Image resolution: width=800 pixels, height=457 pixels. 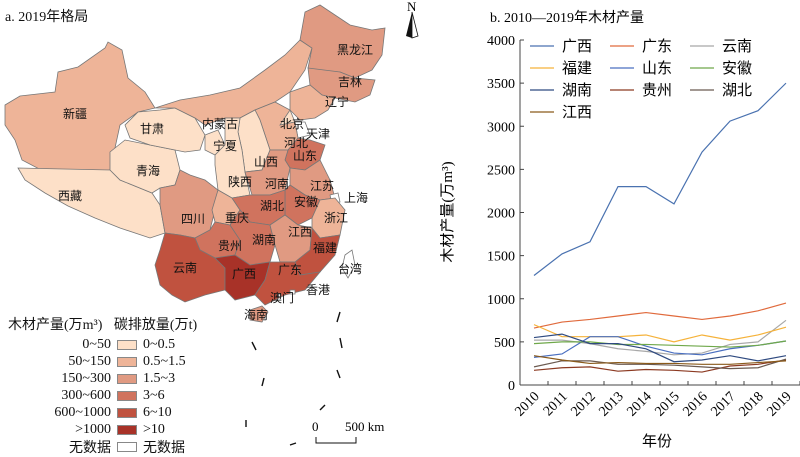 I want to click on x-tick-label: 2011, so click(x=556, y=404).